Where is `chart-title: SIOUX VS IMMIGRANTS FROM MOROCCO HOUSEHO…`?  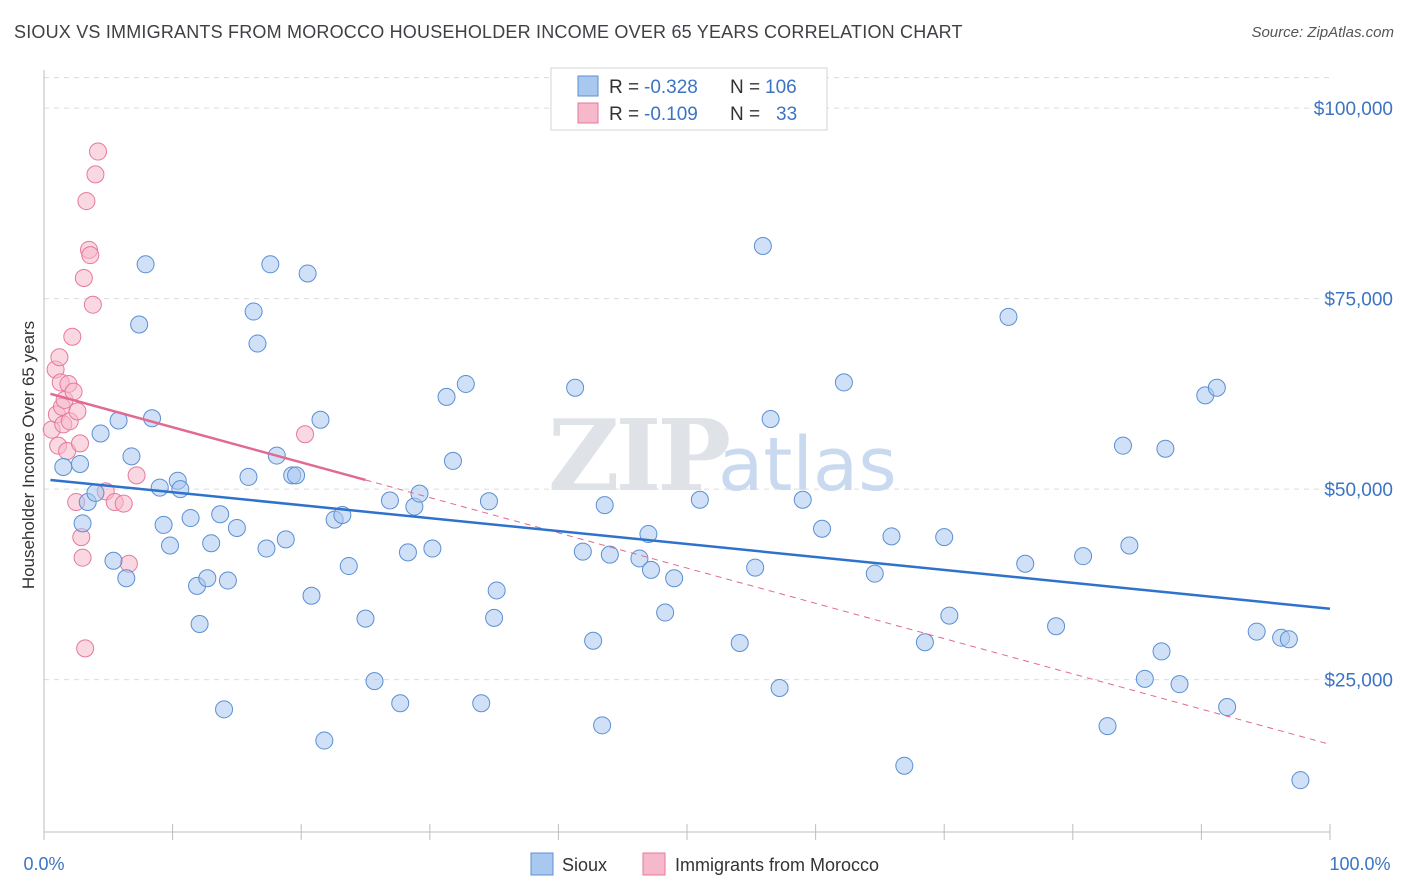
chart-title: SIOUX VS IMMIGRANTS FROM MOROCCO HOUSEHO… is located at coordinates (488, 32).